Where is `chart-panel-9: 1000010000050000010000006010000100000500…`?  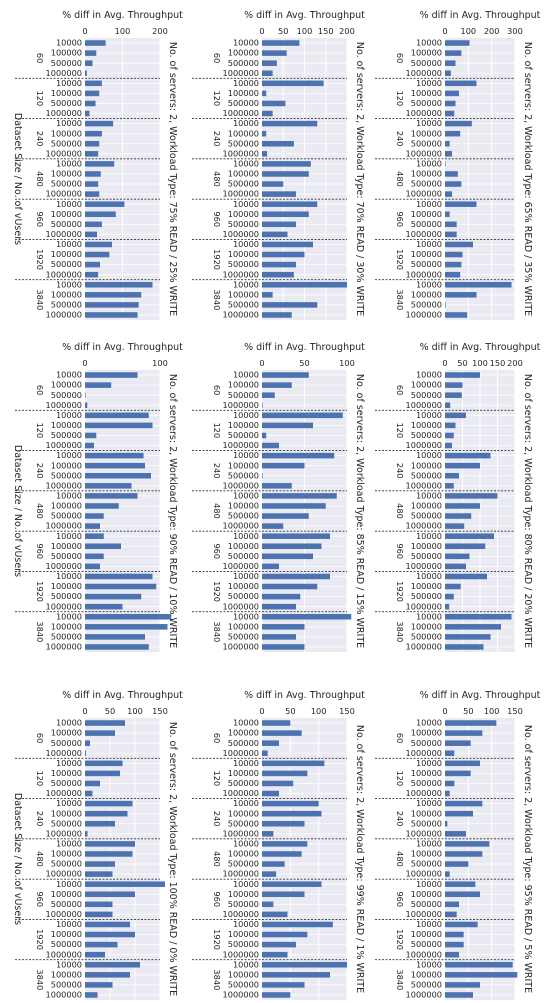
chart-panel-9: 1000010000050000010000006010000100000500… is located at coordinates (458, 845).